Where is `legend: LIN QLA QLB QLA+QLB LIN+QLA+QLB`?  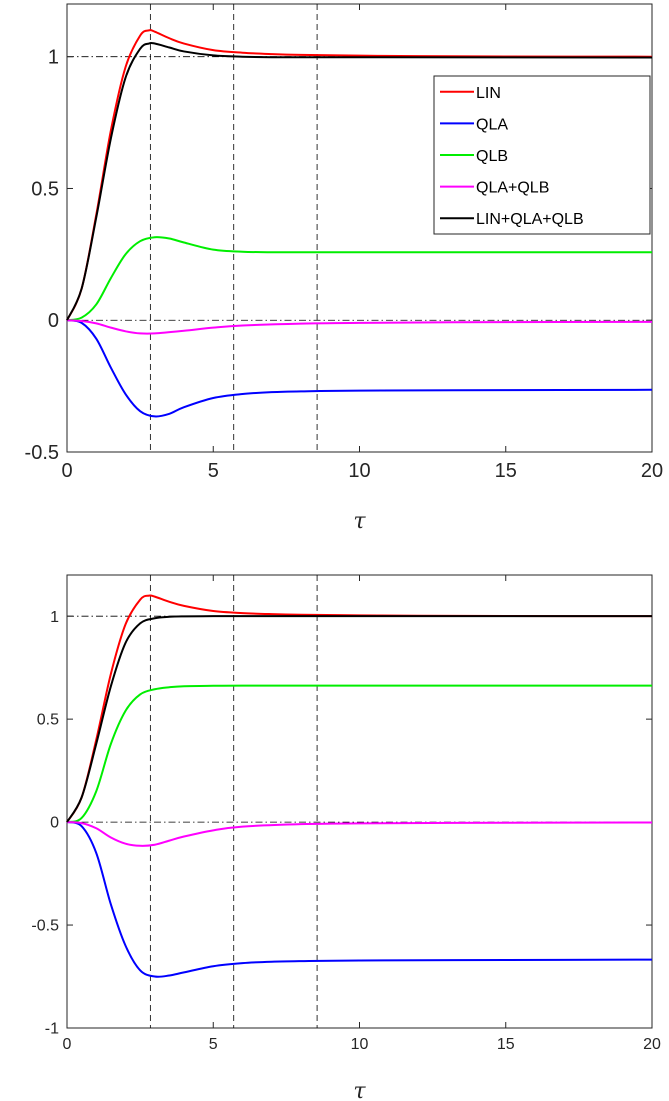 legend: LIN QLA QLB QLA+QLB LIN+QLA+QLB is located at coordinates (542, 155).